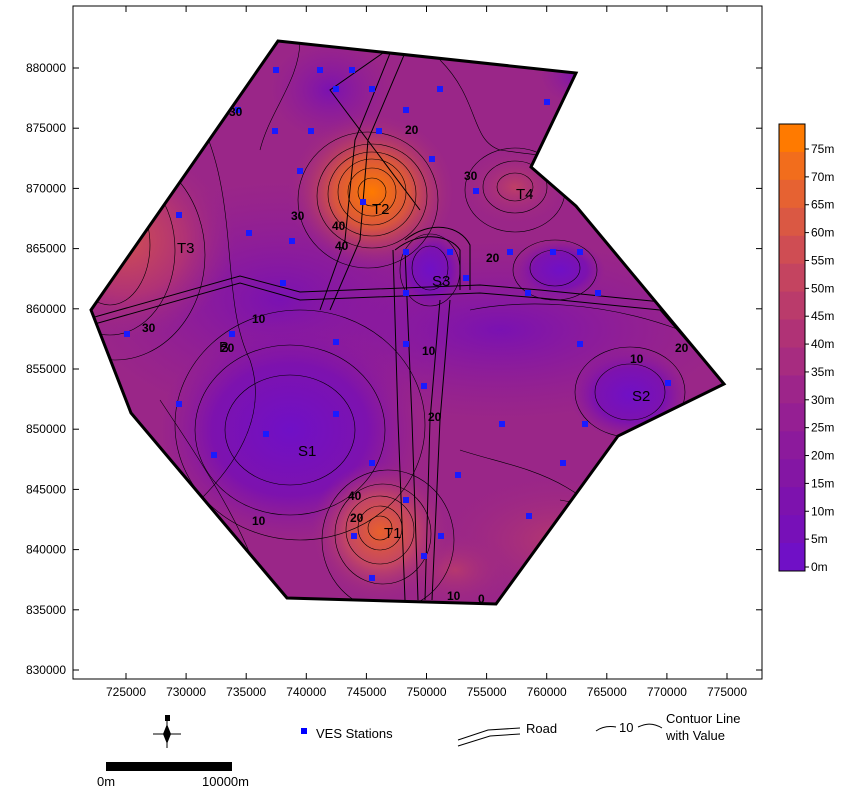 The height and width of the screenshot is (790, 842). I want to click on x-tick-label: 765000, so click(607, 692).